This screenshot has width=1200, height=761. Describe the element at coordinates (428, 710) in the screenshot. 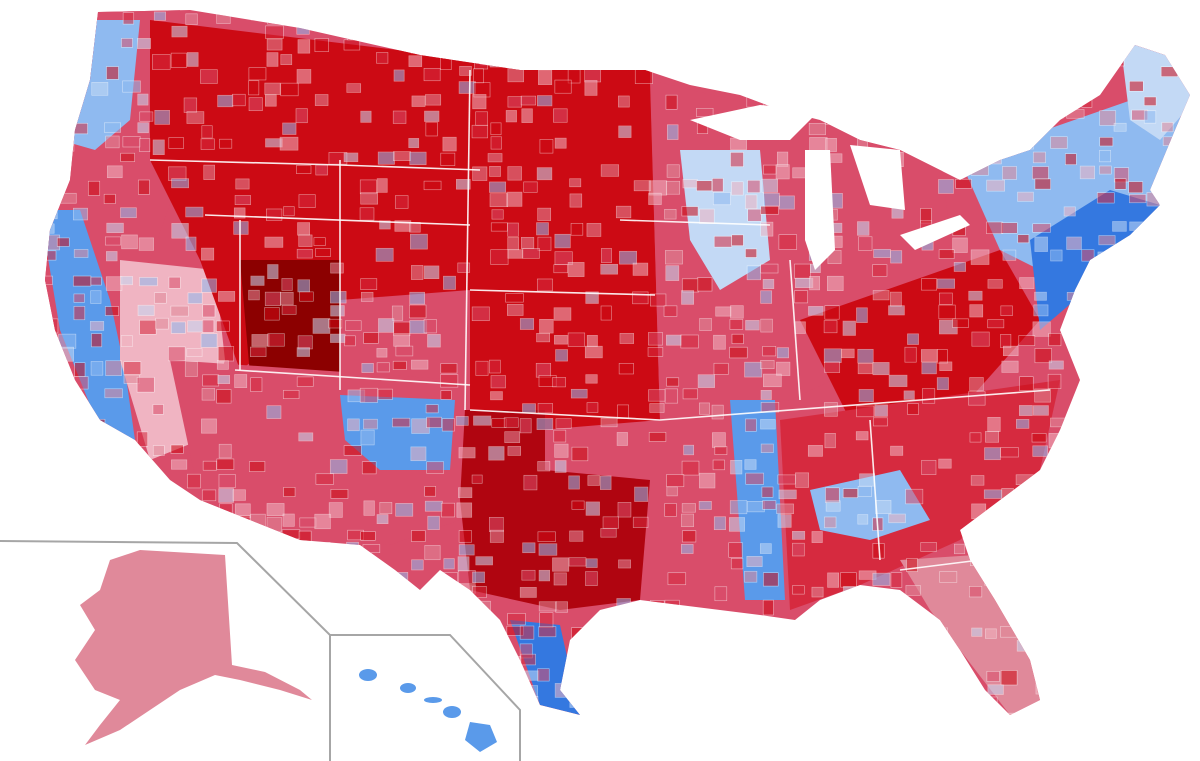

I see `hawaii-islands` at that location.